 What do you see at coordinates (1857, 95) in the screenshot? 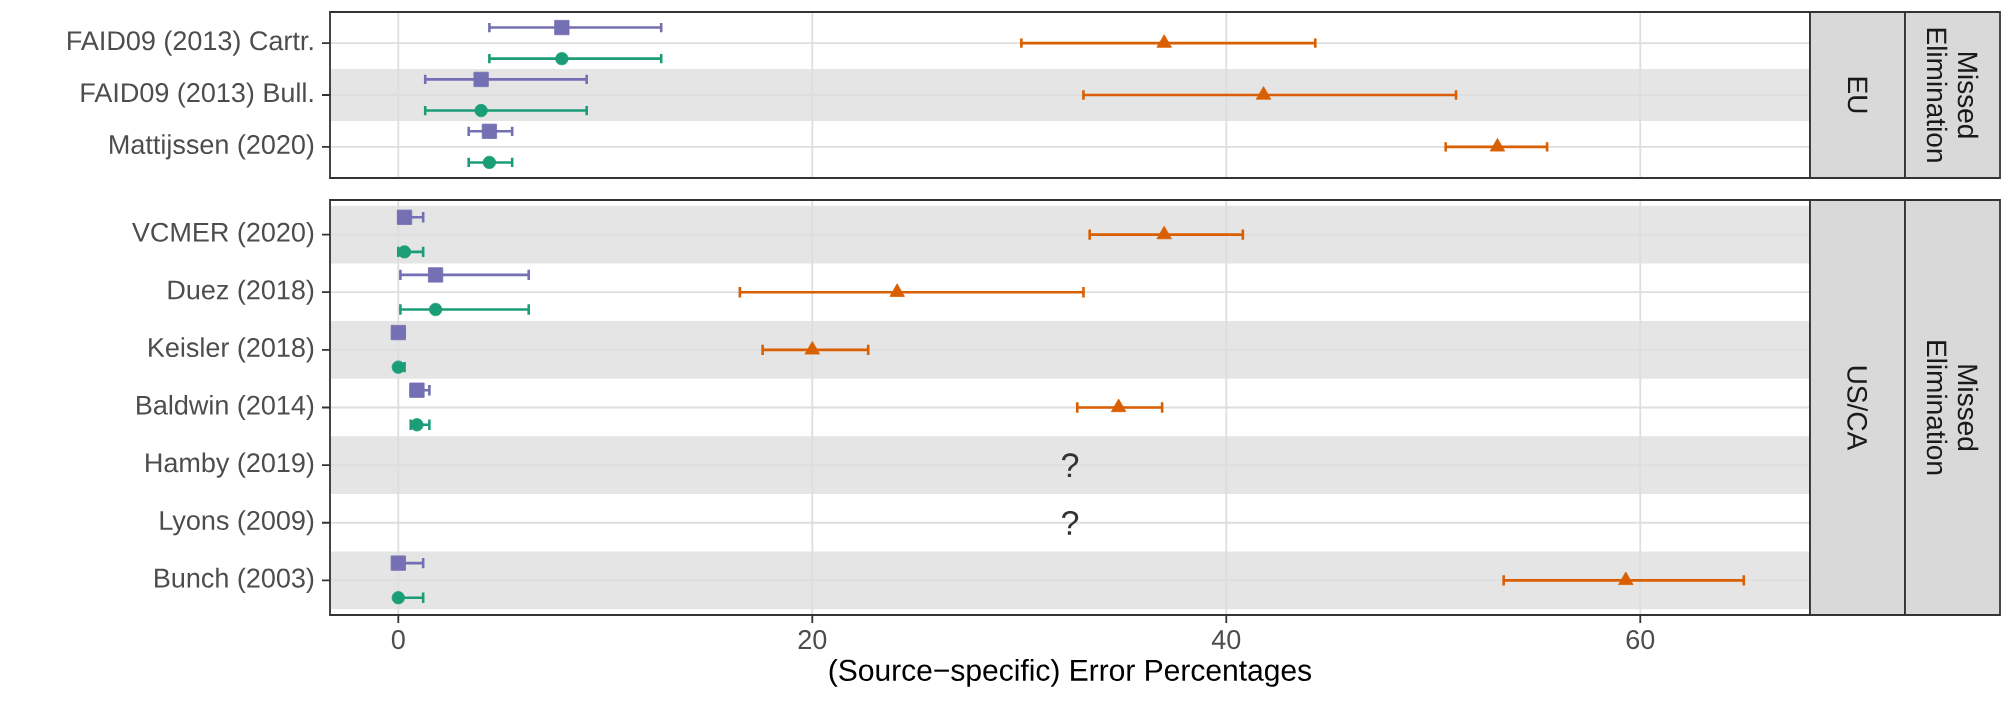
I see `text: EU` at bounding box center [1857, 95].